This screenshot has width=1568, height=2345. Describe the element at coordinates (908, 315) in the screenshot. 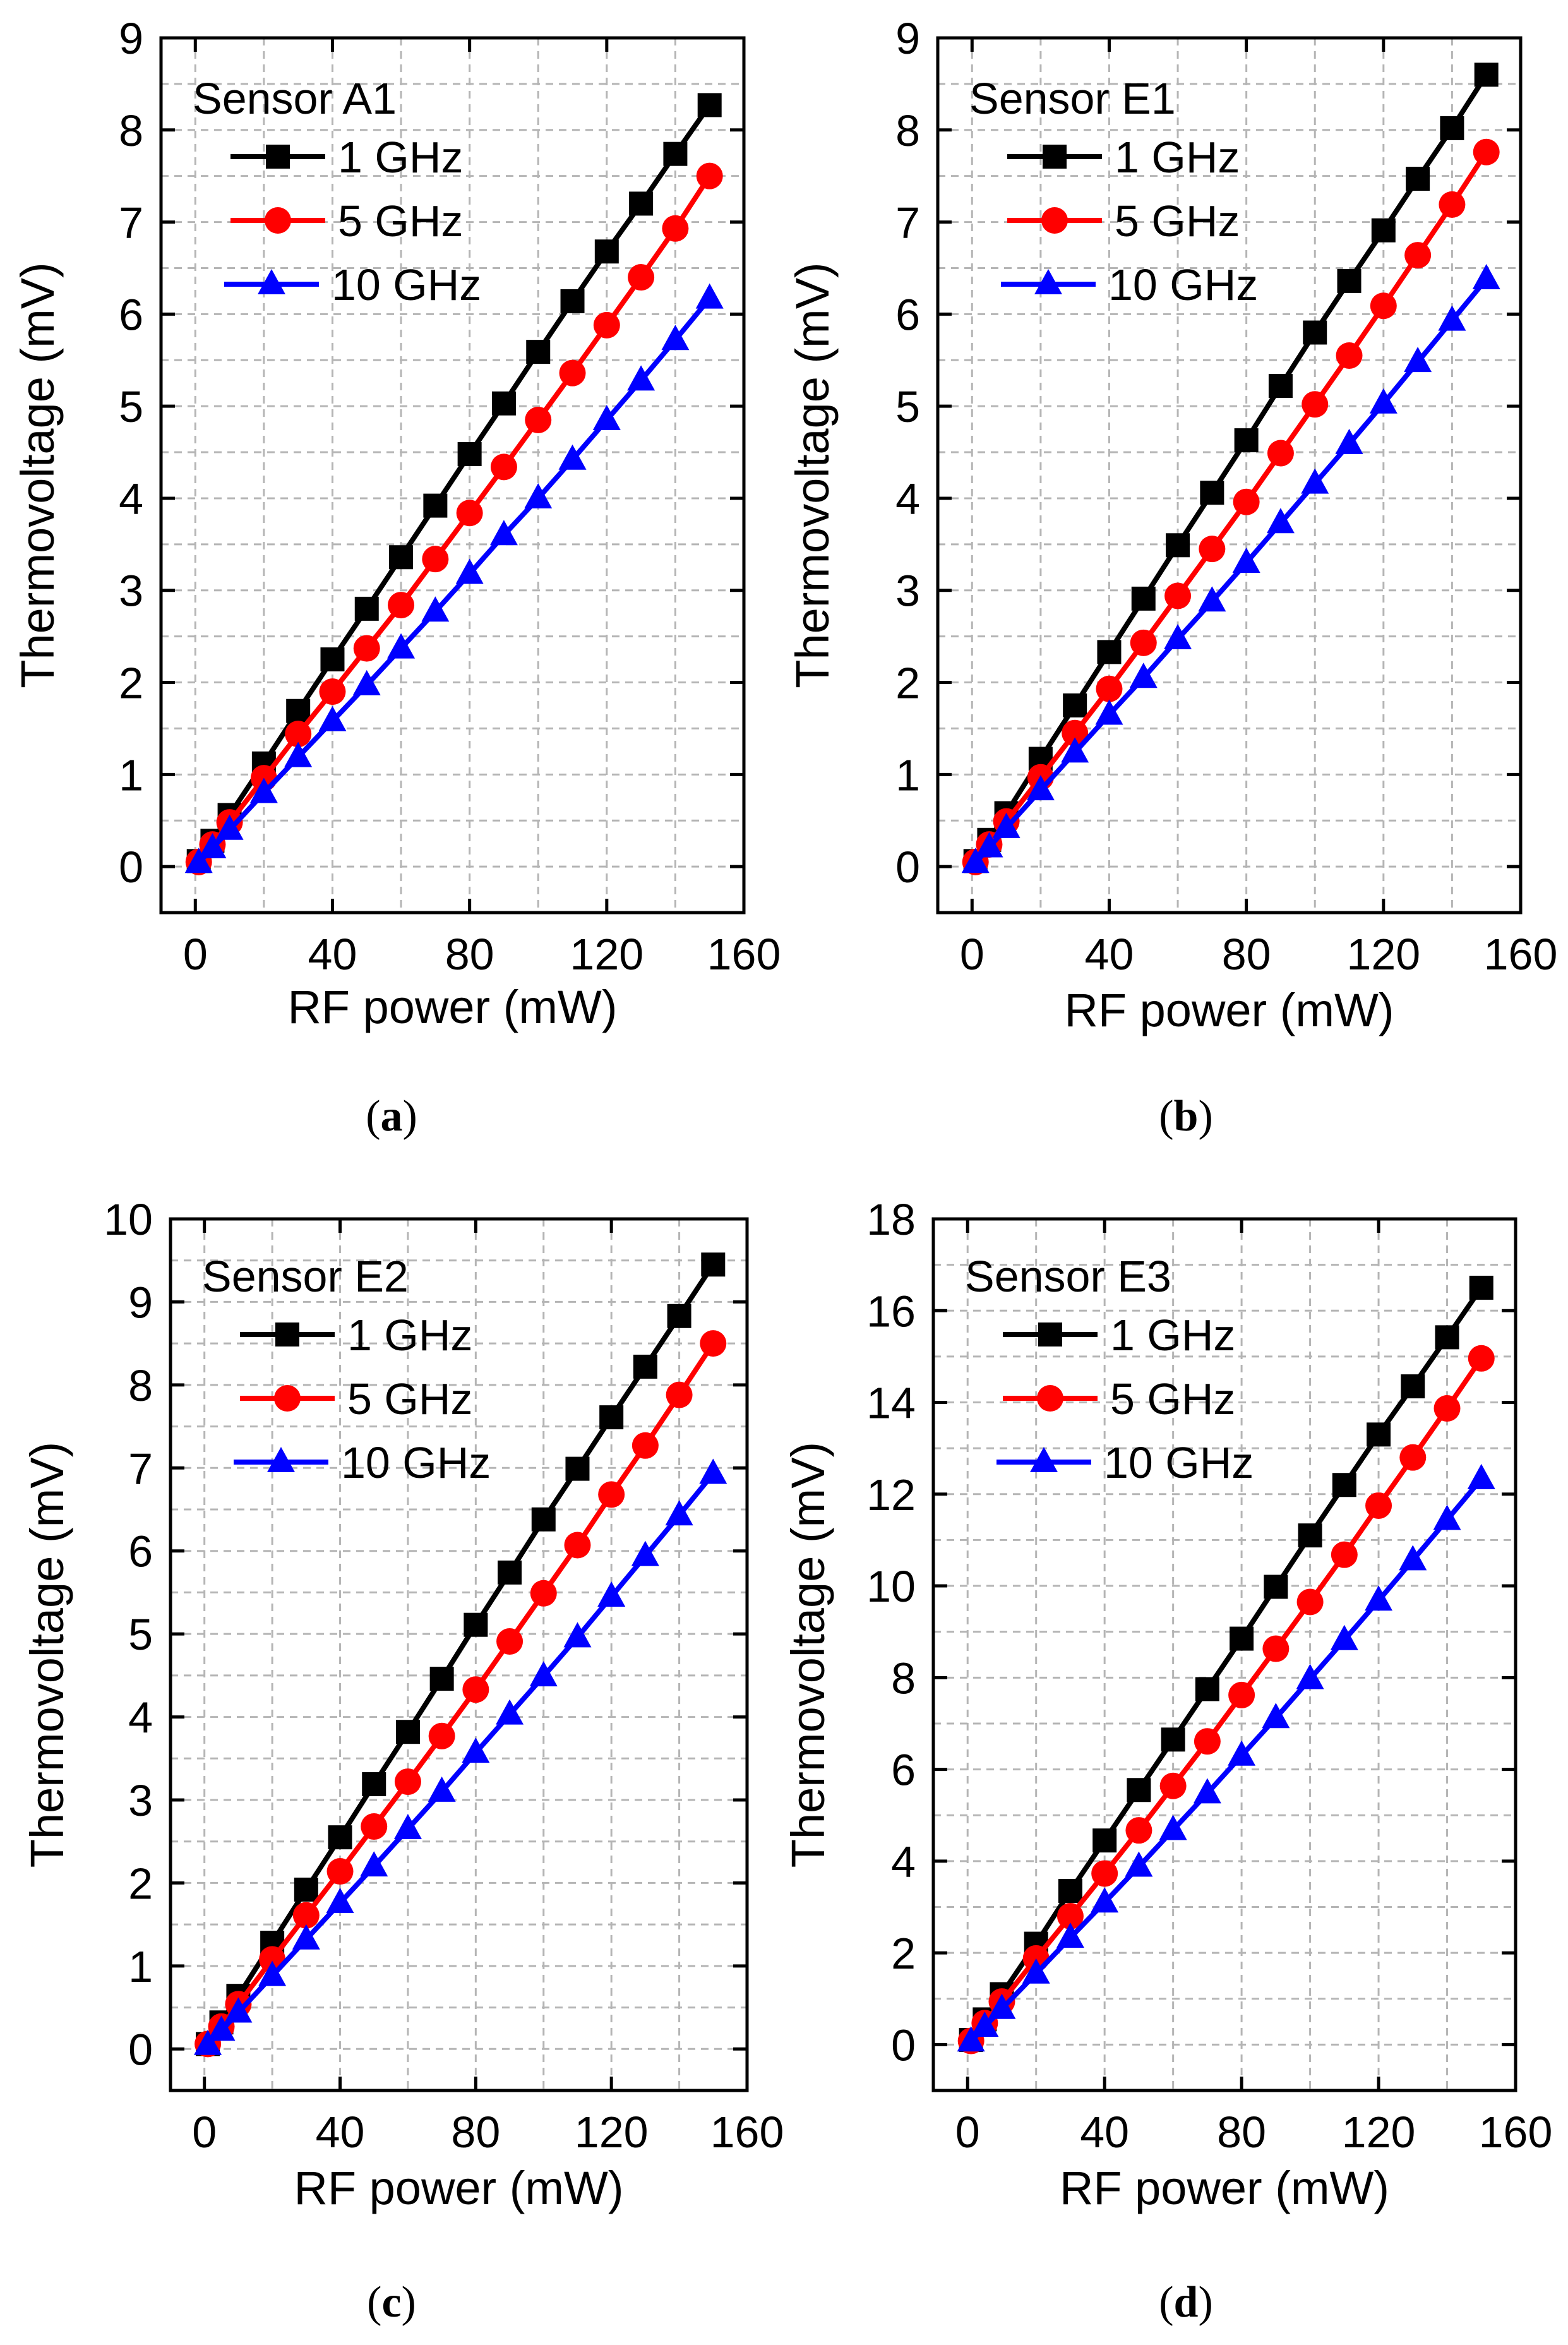

I see `y-tick-label: 6` at that location.